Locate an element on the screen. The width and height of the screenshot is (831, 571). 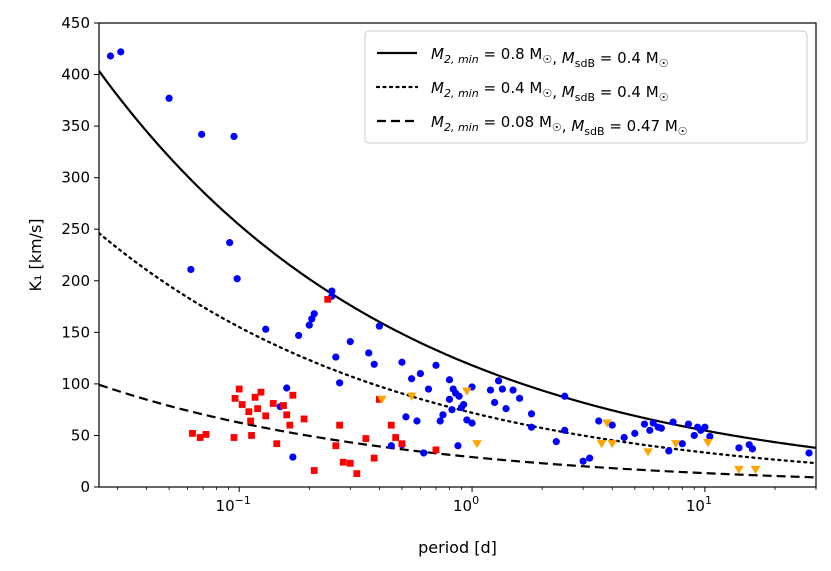
x-tick-exp: 1 is located at coordinates (708, 500).